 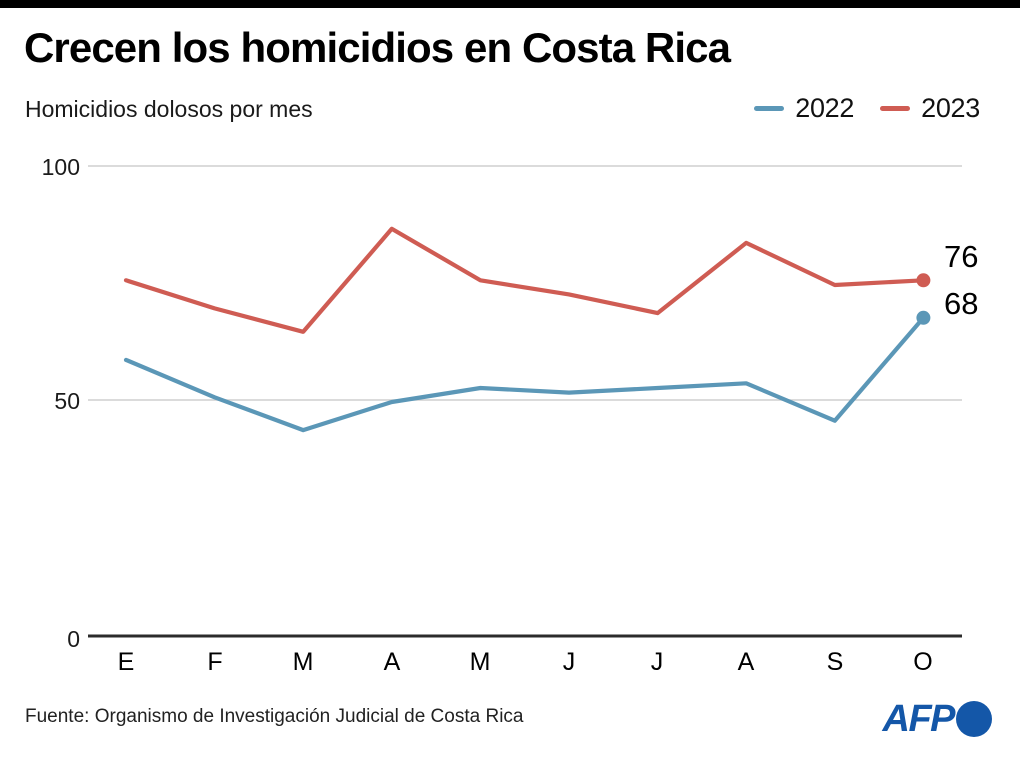 I want to click on page-subtitle: Homicidios dolosos por mes, so click(x=169, y=109).